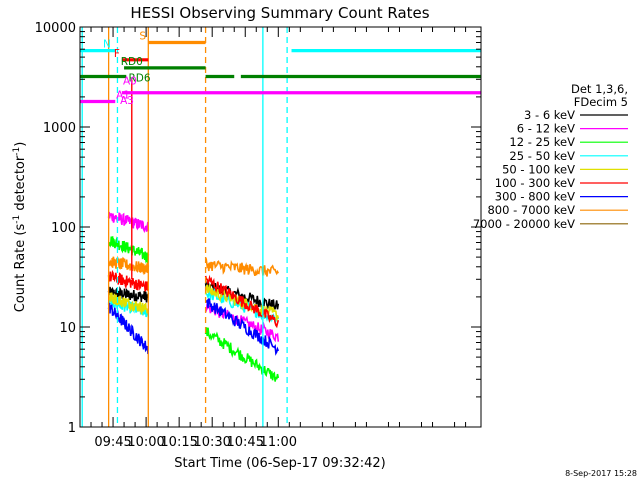 Image resolution: width=640 pixels, height=480 pixels. I want to click on legend-label-2: 6 - 12 keV, so click(546, 129).